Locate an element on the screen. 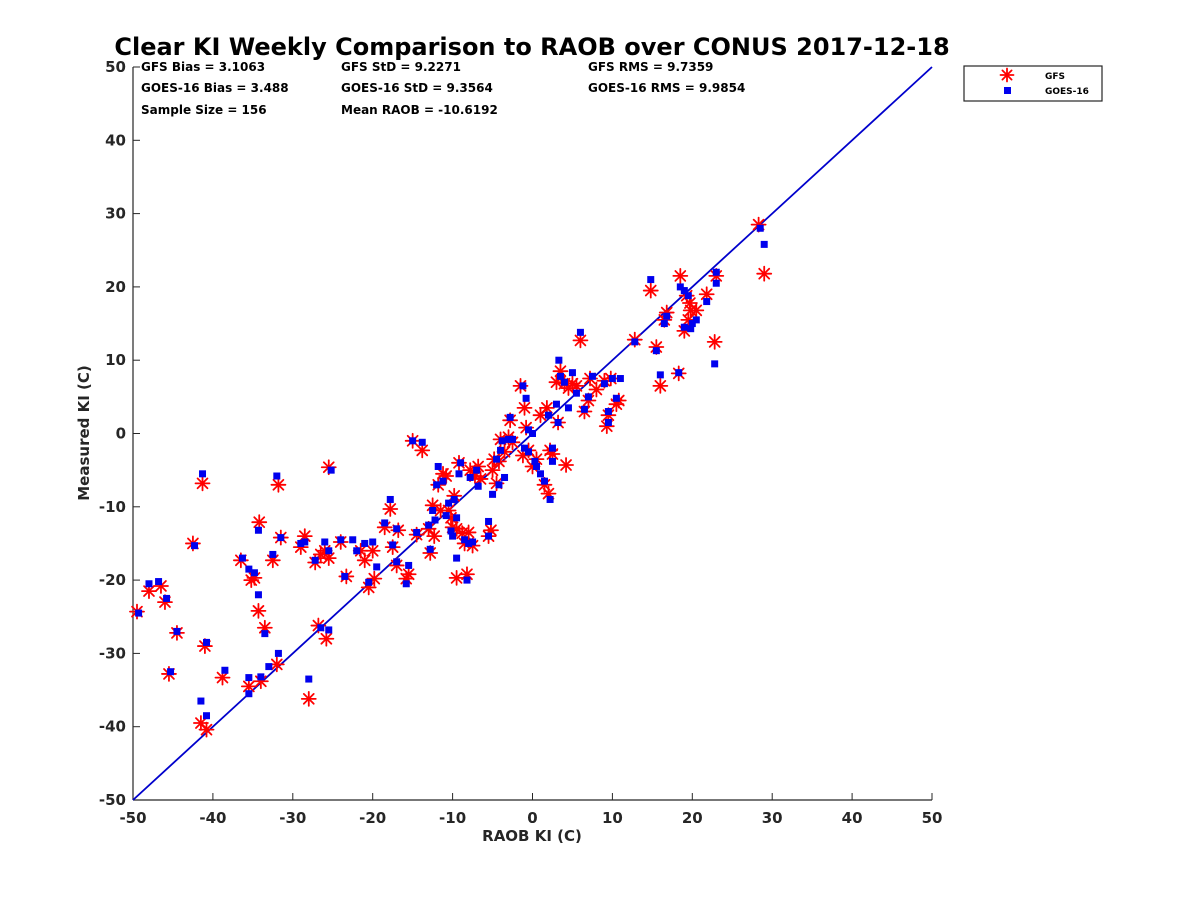 This screenshot has width=1200, height=900. sample-size-text: Sample Size = 156 is located at coordinates (204, 110).